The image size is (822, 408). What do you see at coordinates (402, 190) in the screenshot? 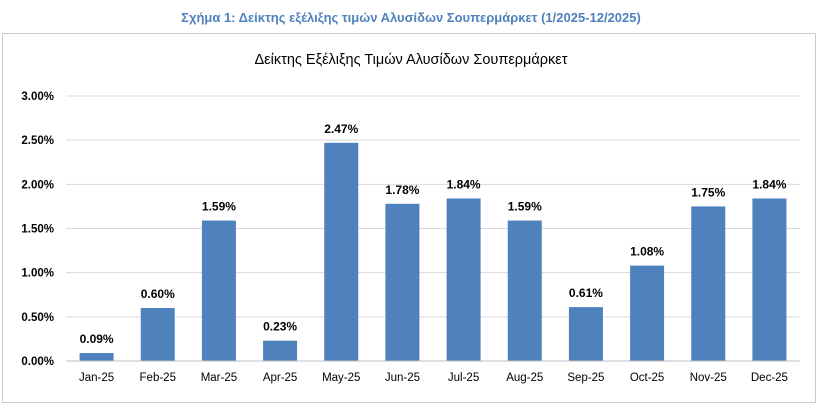
I see `data-label: 1.78%` at bounding box center [402, 190].